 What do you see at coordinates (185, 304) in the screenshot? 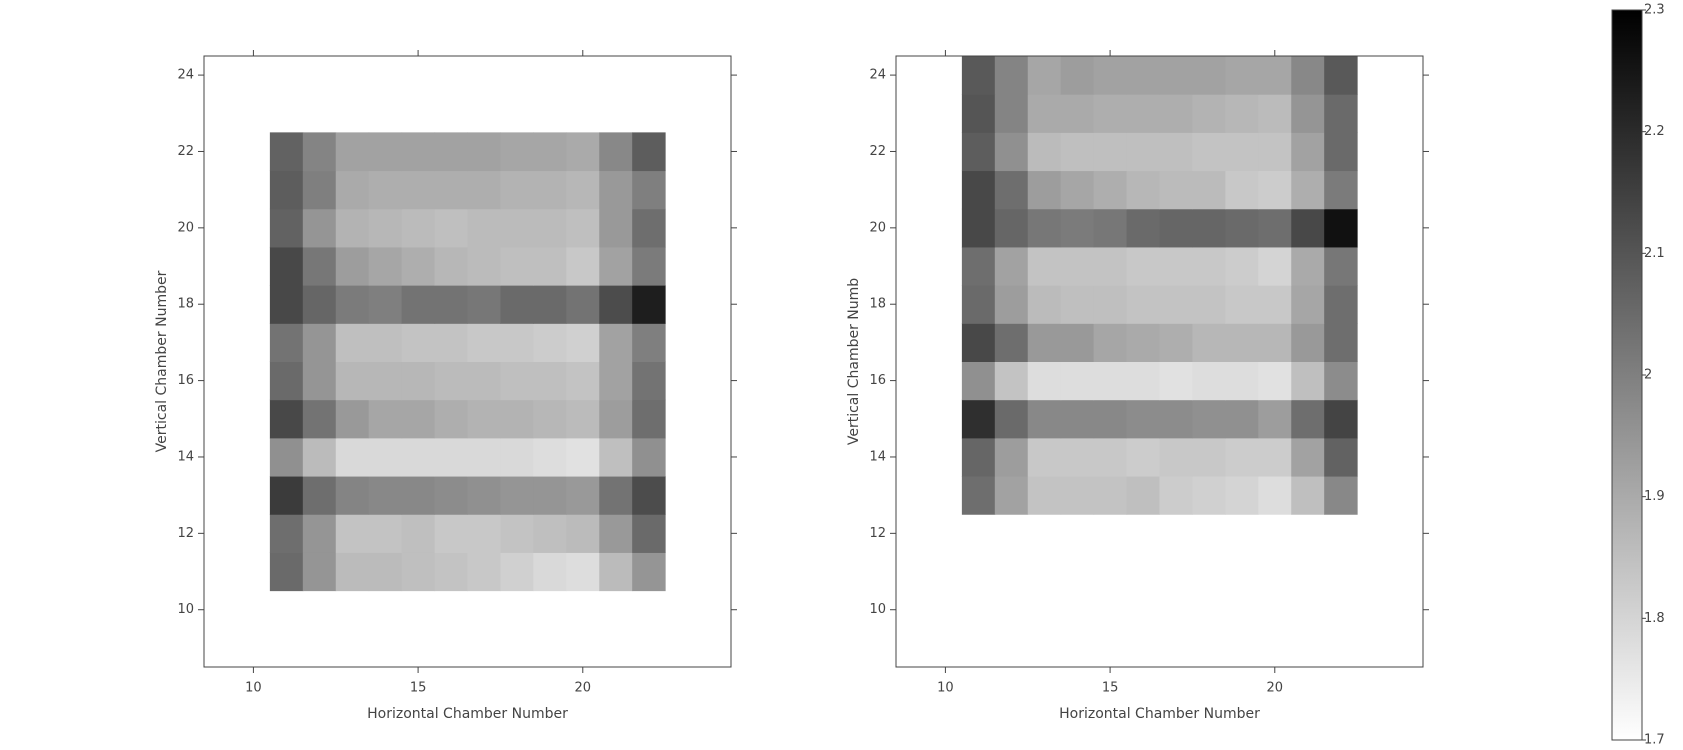
I see `y-tick-label: 18` at bounding box center [185, 304].